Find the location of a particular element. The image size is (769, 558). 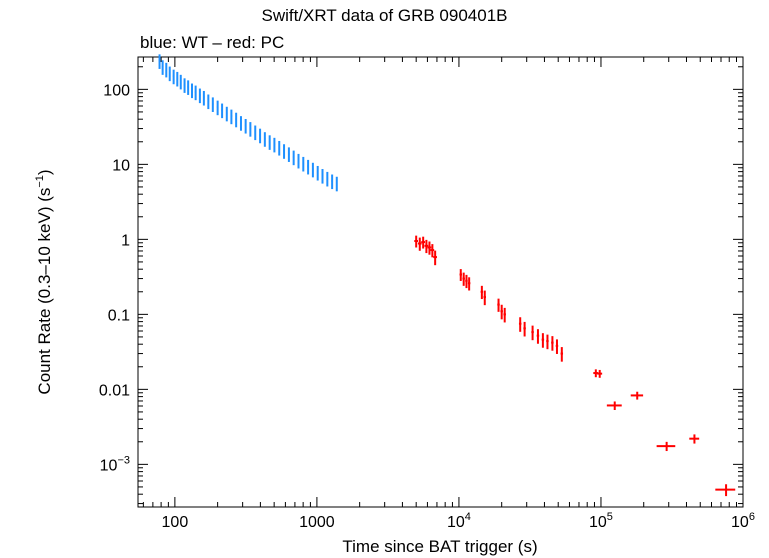

series-wt is located at coordinates (248, 123).